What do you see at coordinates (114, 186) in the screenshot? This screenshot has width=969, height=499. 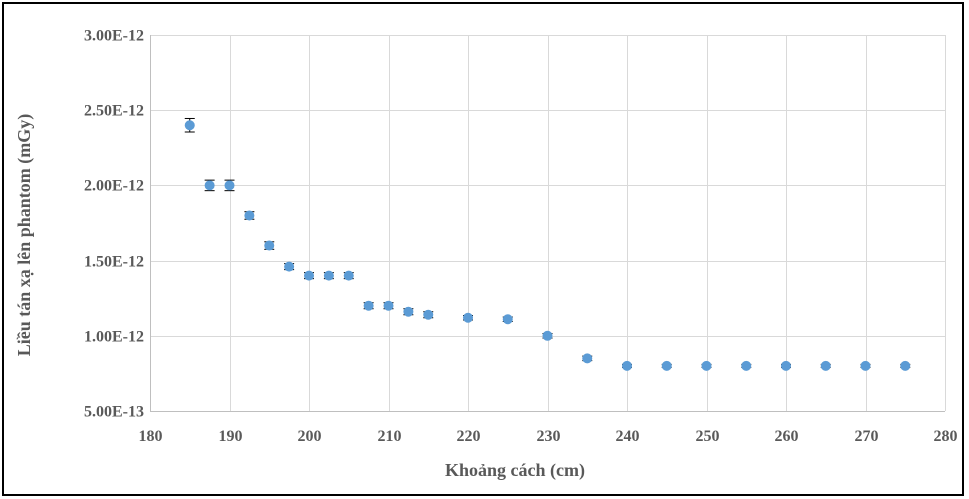 I see `y-tick-label: 2.00E-12` at bounding box center [114, 186].